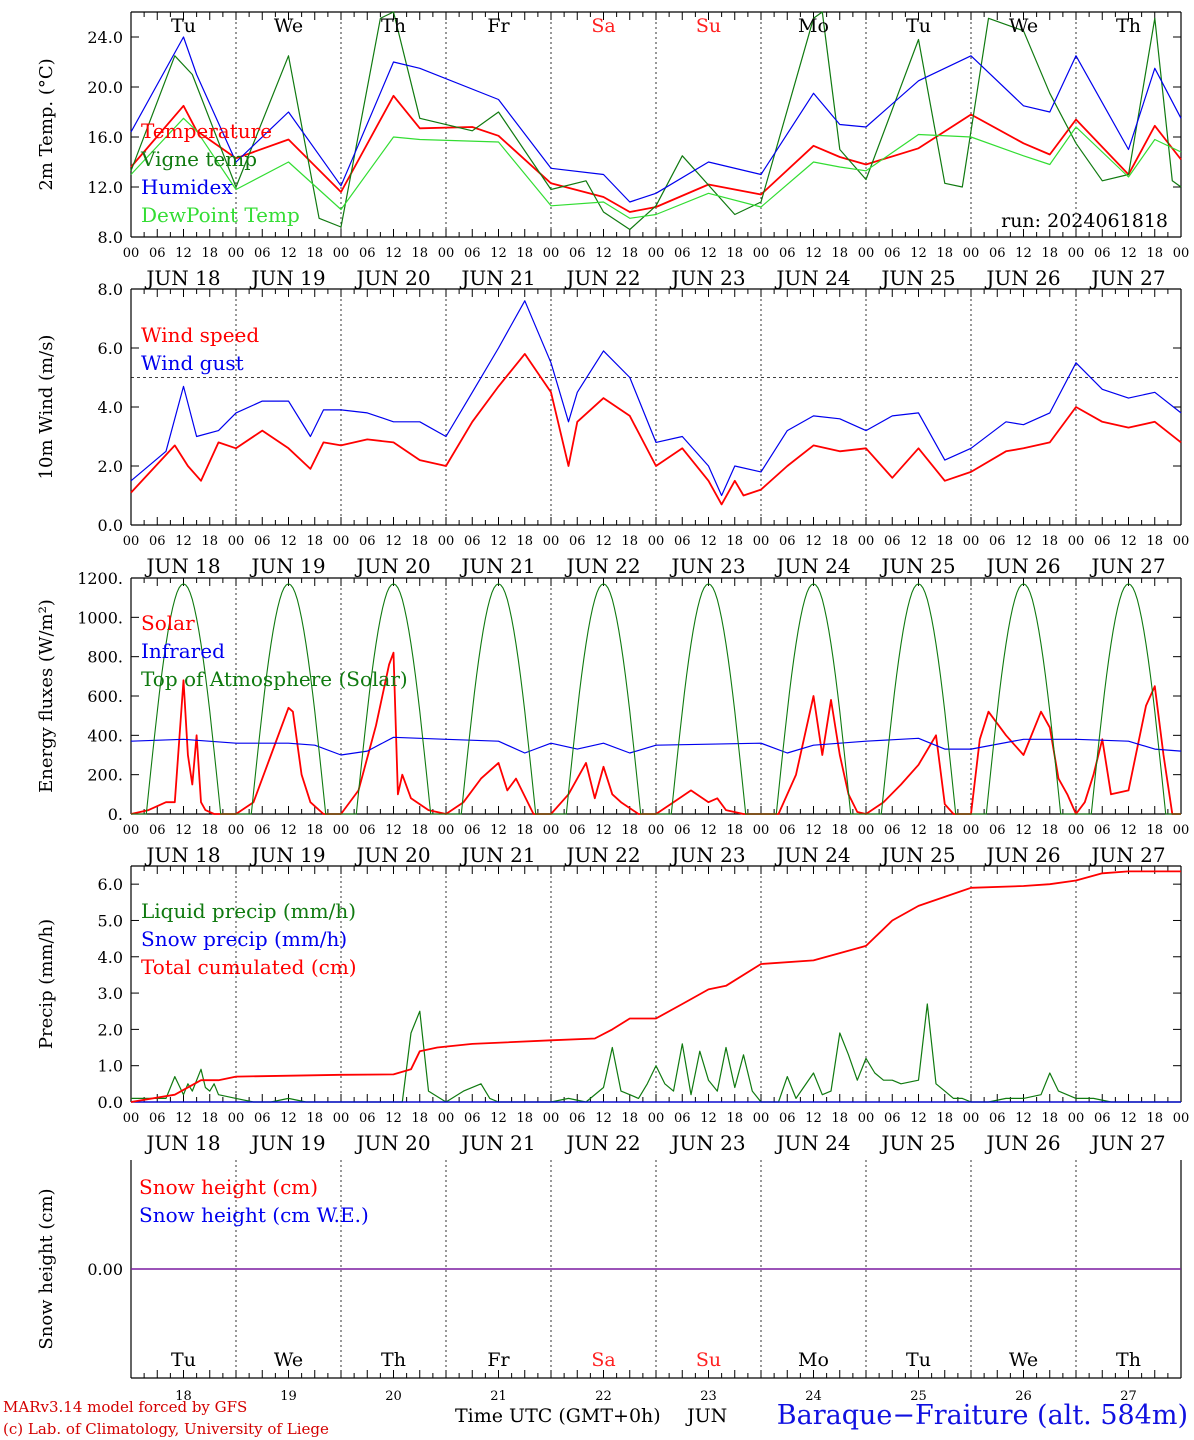  What do you see at coordinates (288, 26) in the screenshot?
I see `temp-day-abbr: We` at bounding box center [288, 26].